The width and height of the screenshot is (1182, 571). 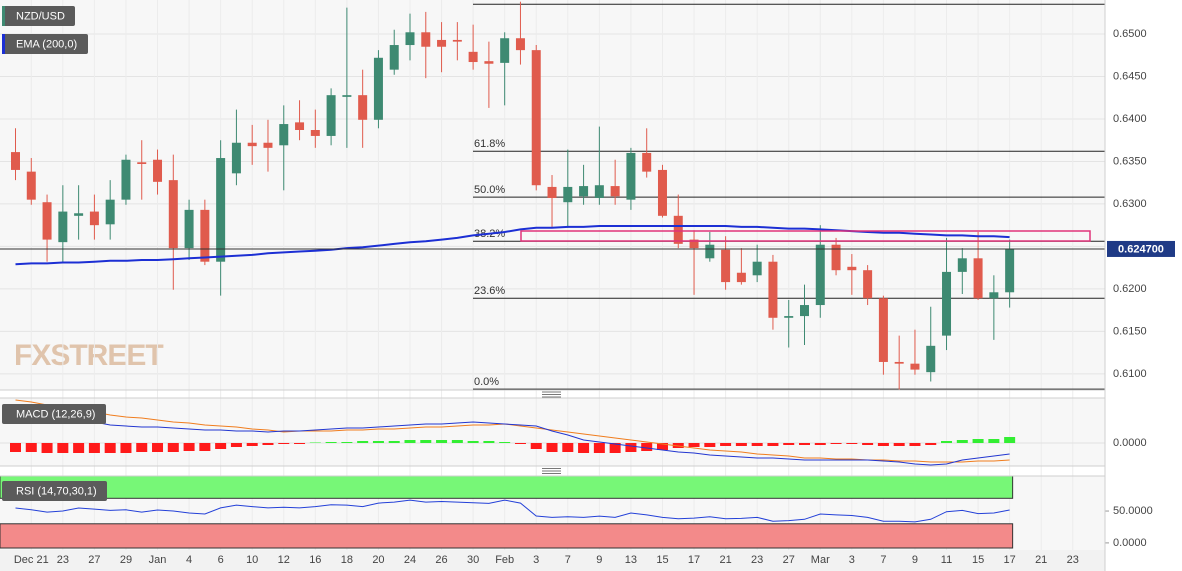 What do you see at coordinates (1141, 249) in the screenshot?
I see `last-price-label: 0.624700` at bounding box center [1141, 249].